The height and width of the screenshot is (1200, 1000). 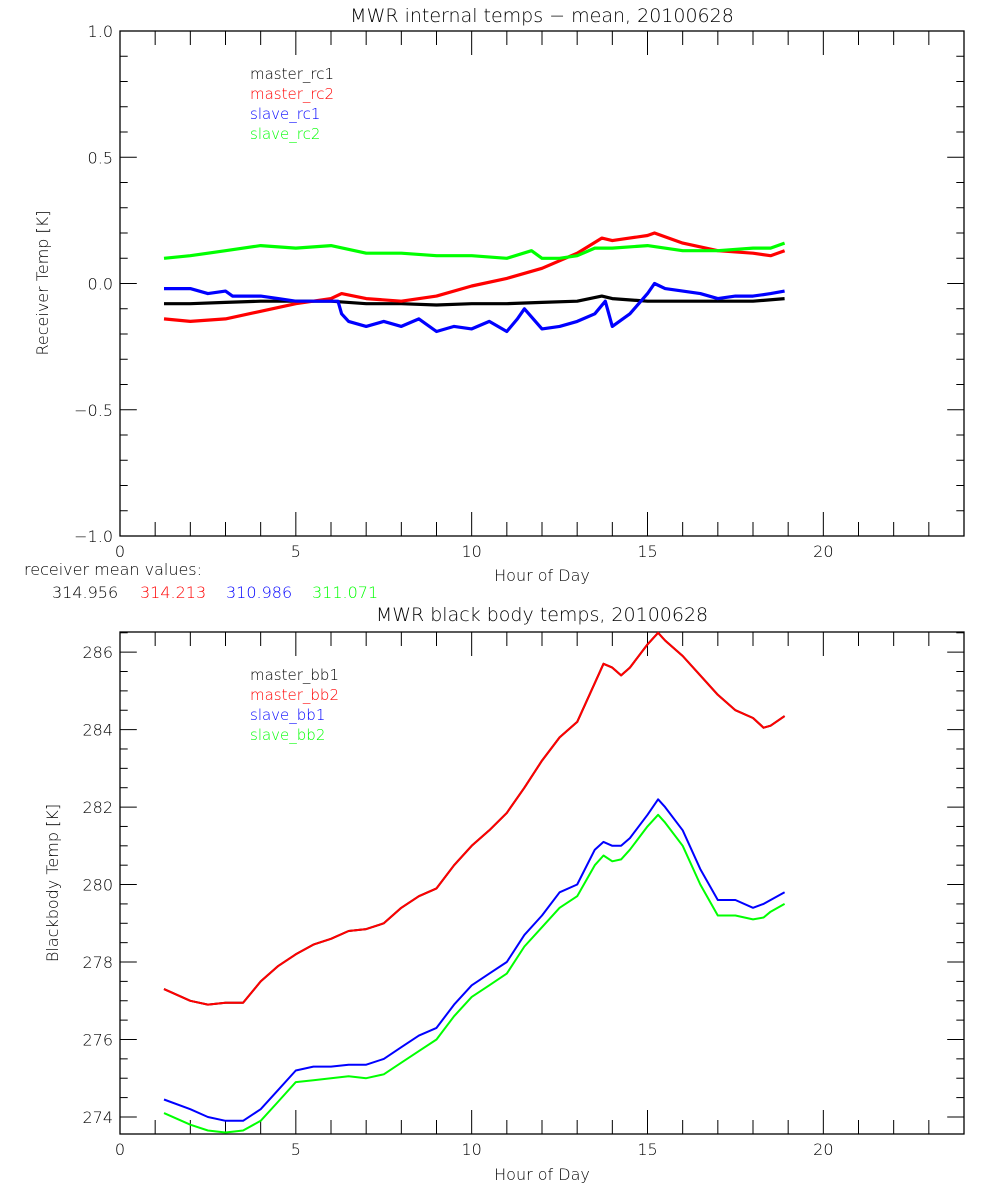 I want to click on mean-values-label: receiver mean values:, so click(x=113, y=569).